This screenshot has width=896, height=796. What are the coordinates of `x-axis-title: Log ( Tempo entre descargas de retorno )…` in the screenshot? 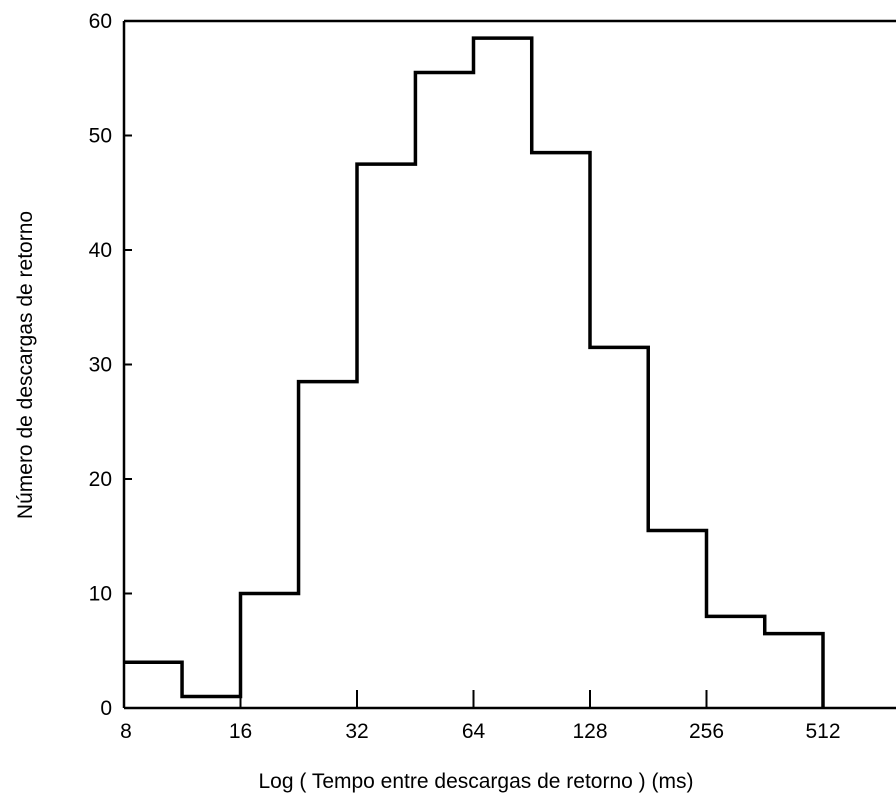 It's located at (476, 781).